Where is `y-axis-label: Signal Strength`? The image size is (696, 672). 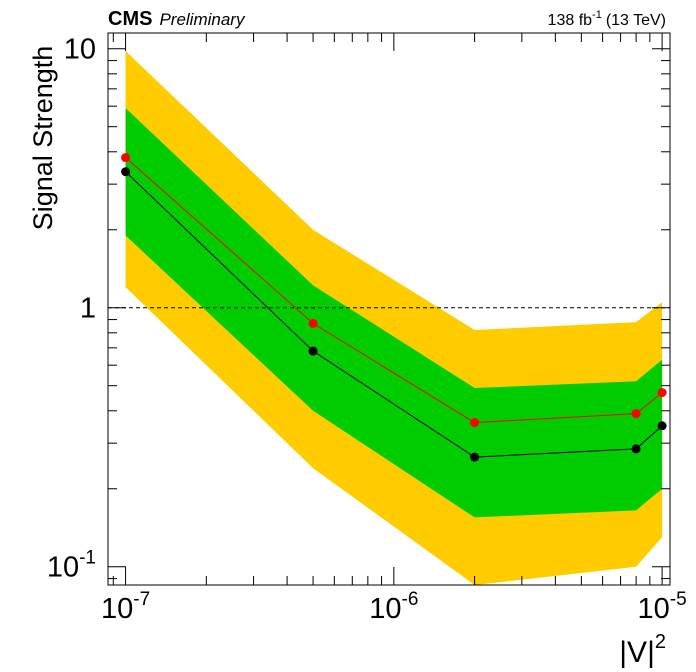
y-axis-label: Signal Strength is located at coordinates (43, 138).